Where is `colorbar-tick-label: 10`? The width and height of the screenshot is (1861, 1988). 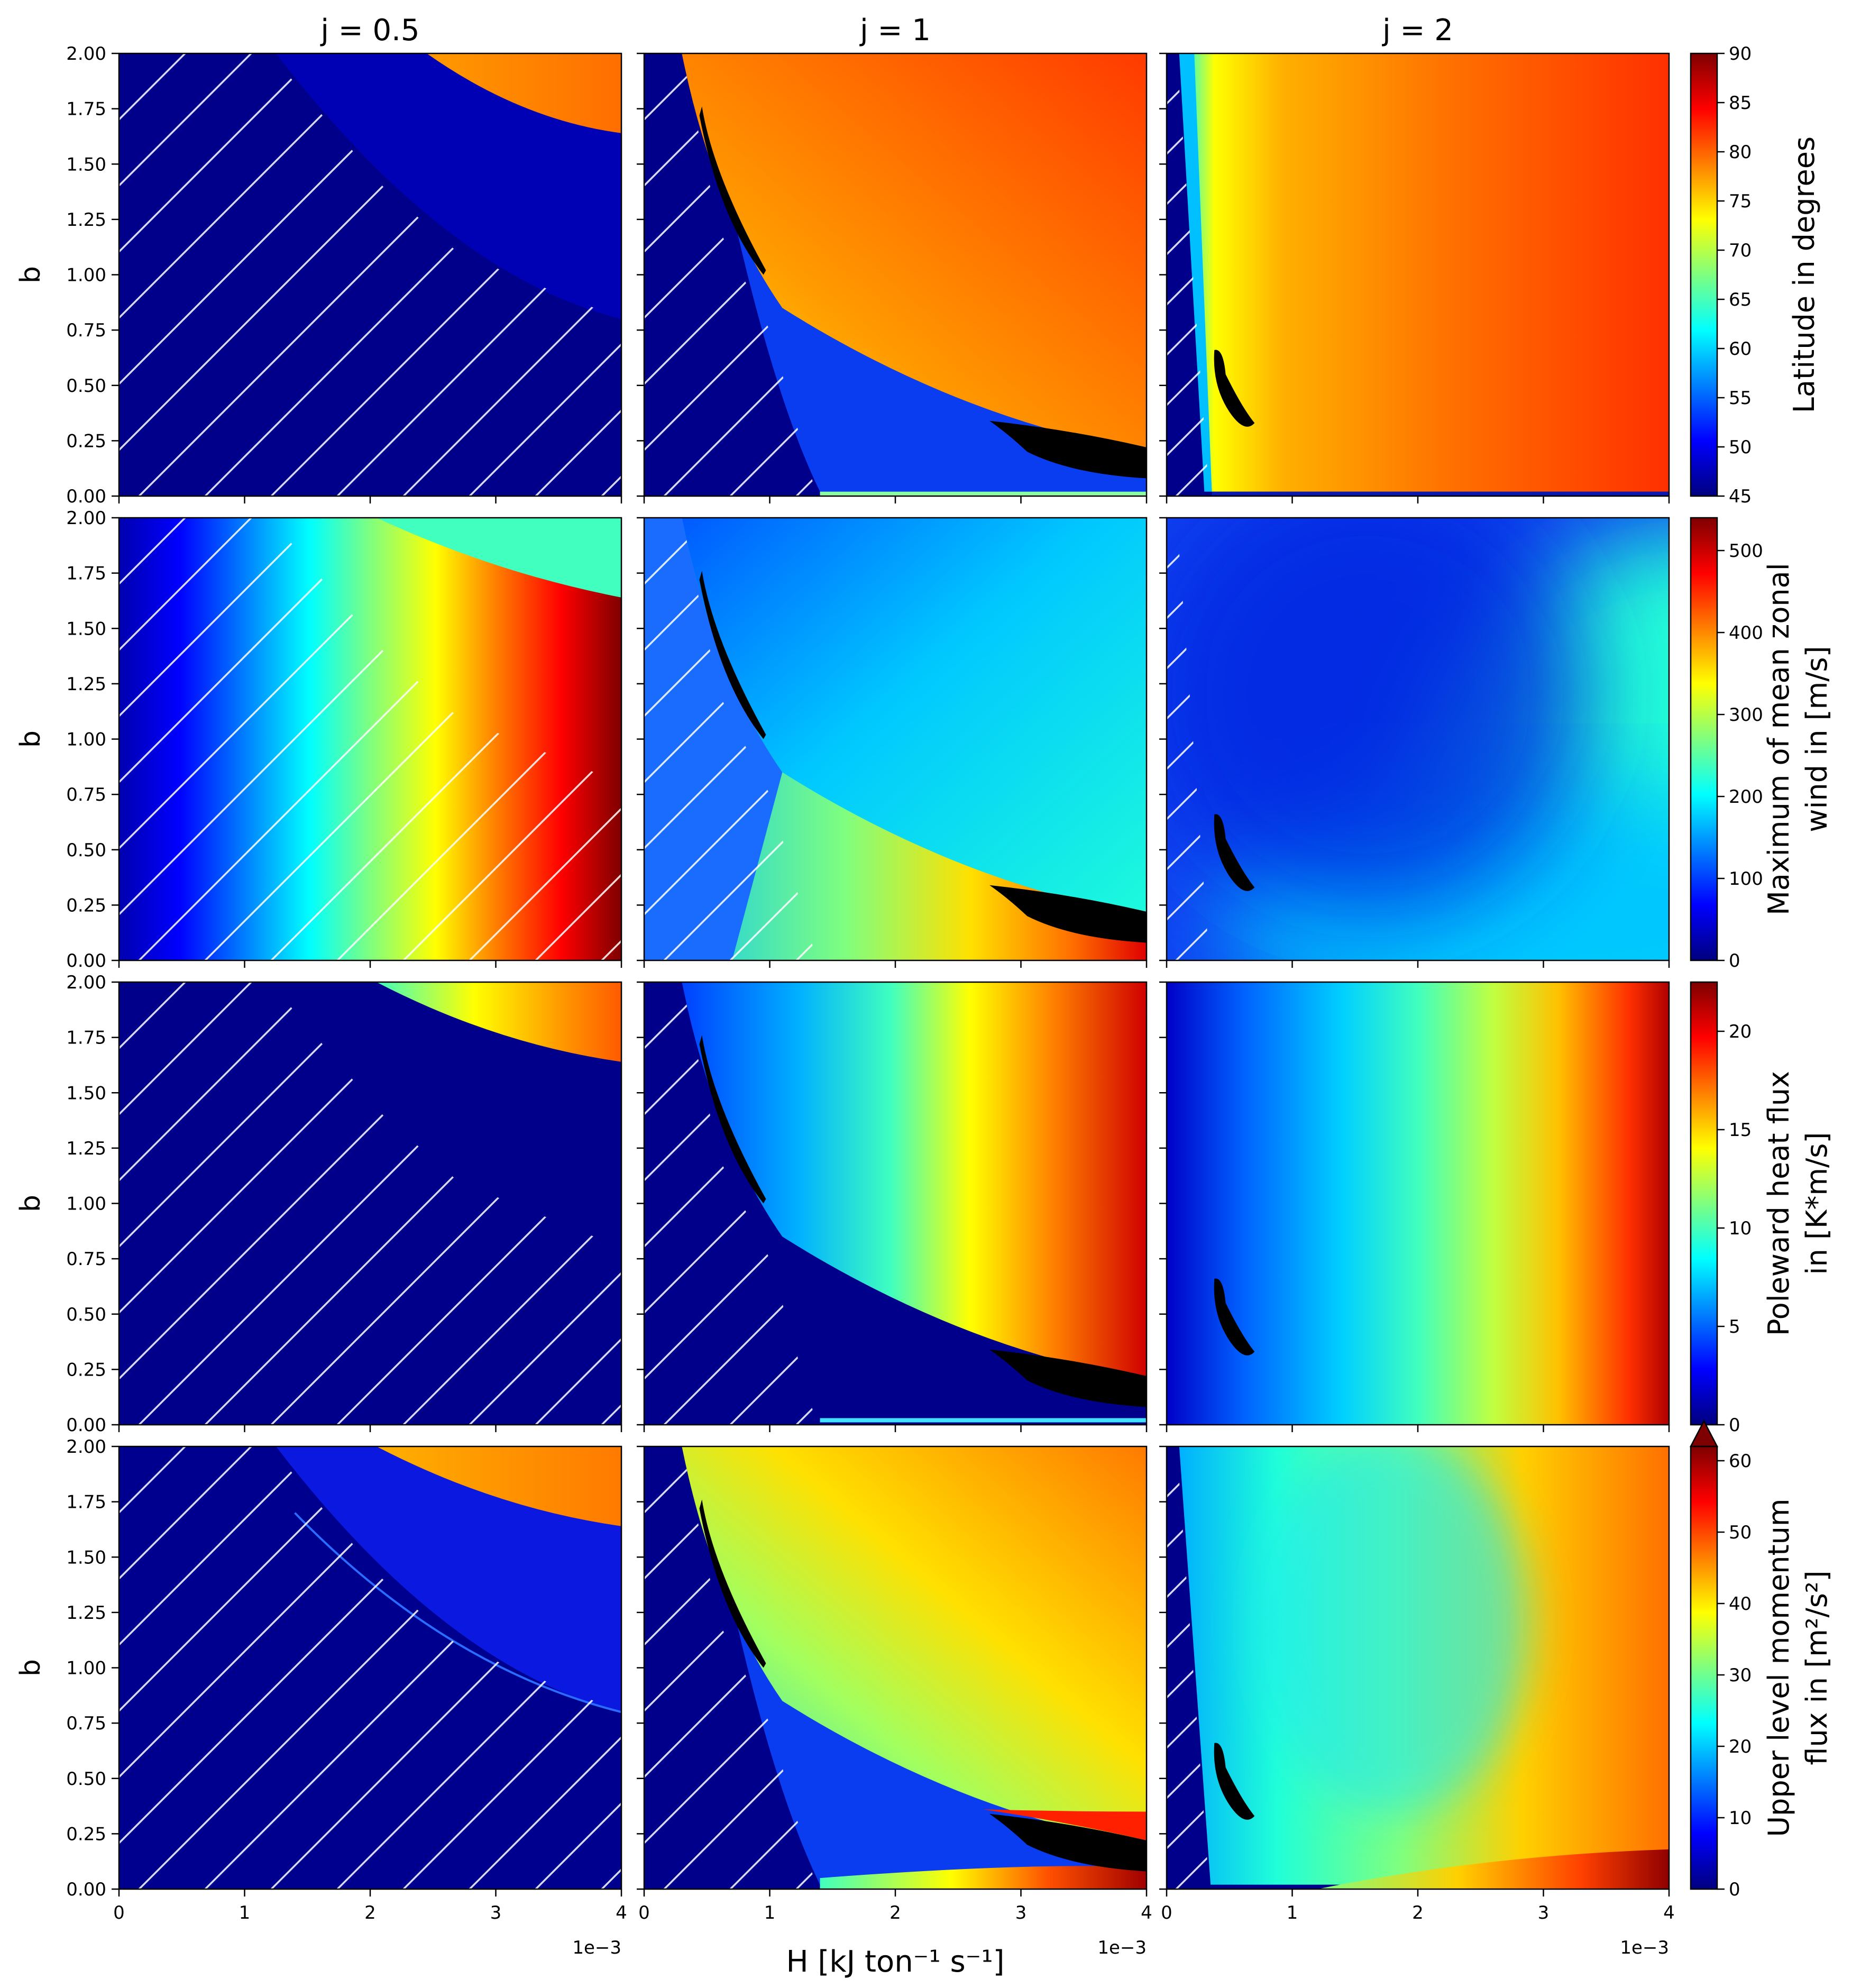
colorbar-tick-label: 10 is located at coordinates (1740, 1818).